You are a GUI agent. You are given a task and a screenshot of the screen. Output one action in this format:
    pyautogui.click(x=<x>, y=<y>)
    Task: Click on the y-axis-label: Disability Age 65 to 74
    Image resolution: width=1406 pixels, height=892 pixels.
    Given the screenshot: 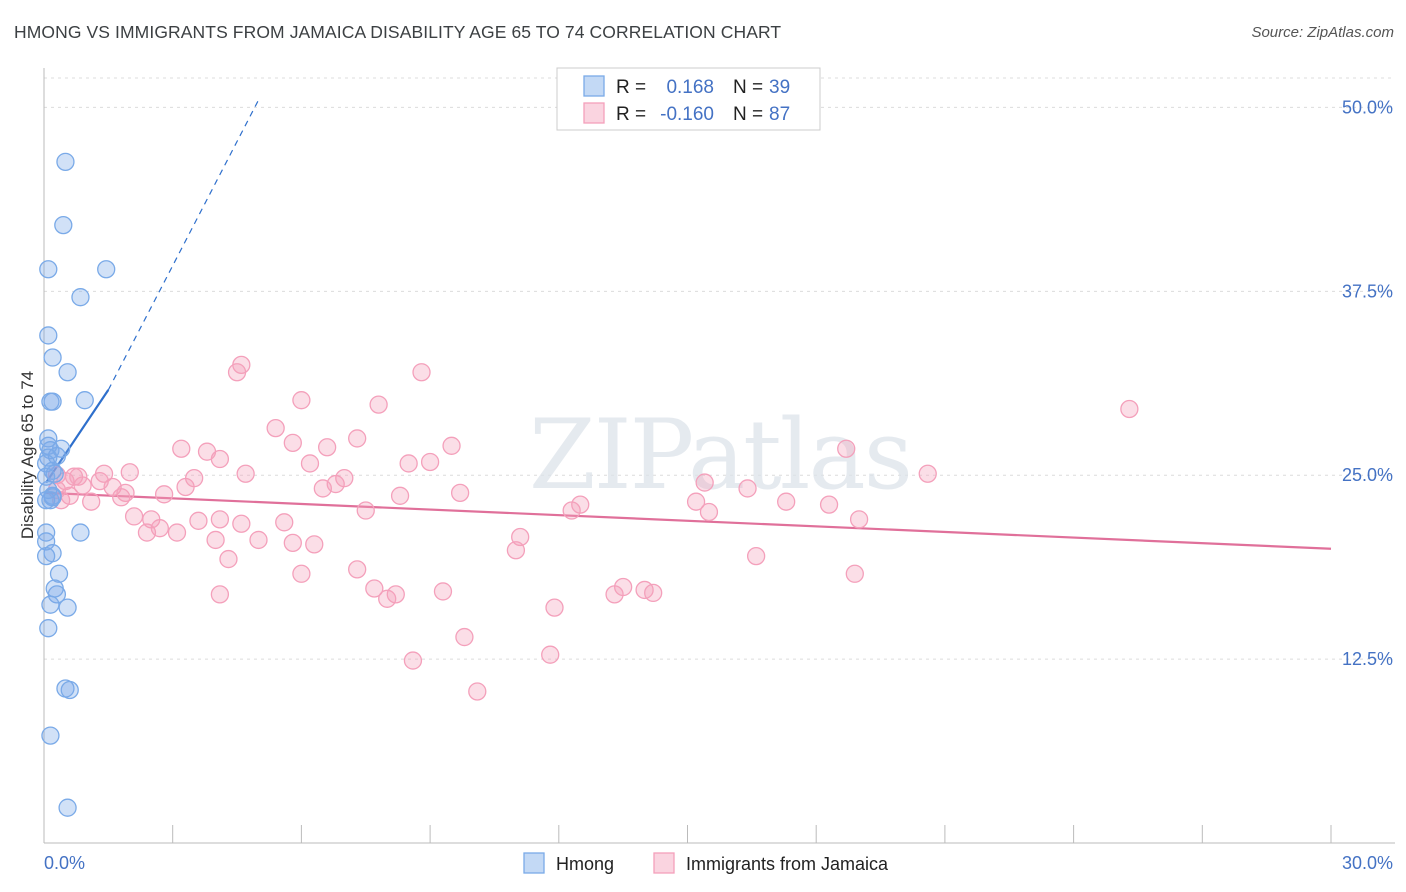 What is the action you would take?
    pyautogui.click(x=27, y=455)
    